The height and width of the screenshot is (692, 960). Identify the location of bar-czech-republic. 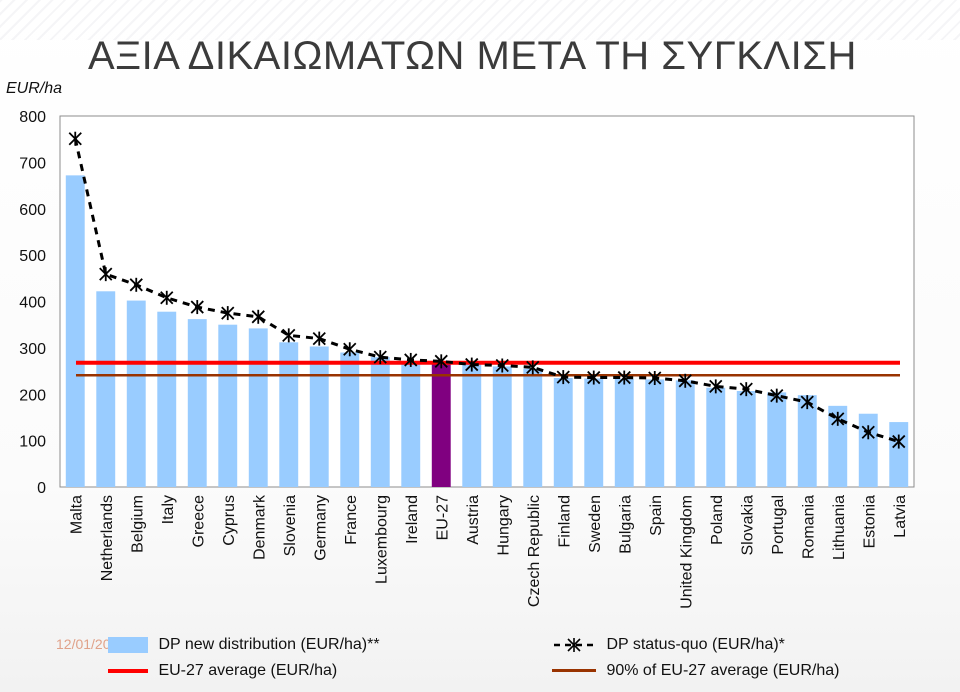
(533, 427).